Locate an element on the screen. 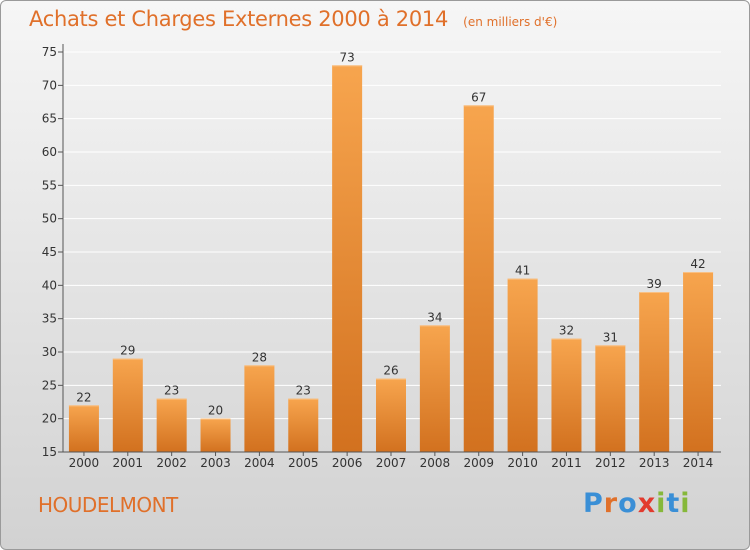  y-tick-label: 75 is located at coordinates (49, 52).